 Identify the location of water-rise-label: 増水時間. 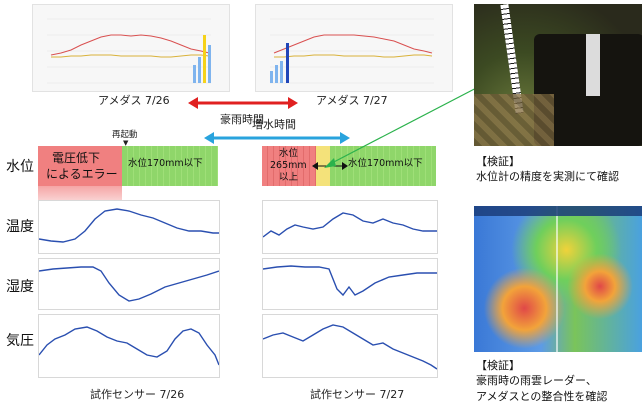
(274, 124).